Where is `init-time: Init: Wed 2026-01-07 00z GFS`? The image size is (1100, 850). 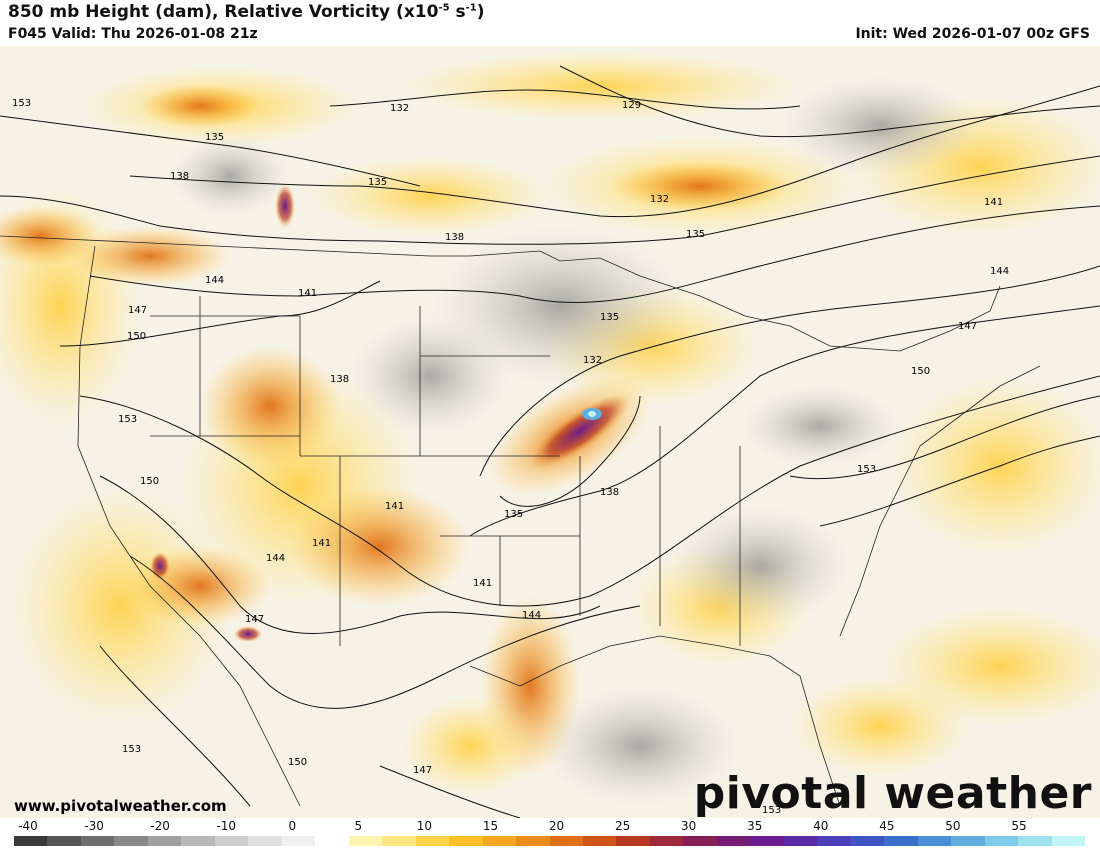
init-time: Init: Wed 2026-01-07 00z GFS is located at coordinates (972, 34).